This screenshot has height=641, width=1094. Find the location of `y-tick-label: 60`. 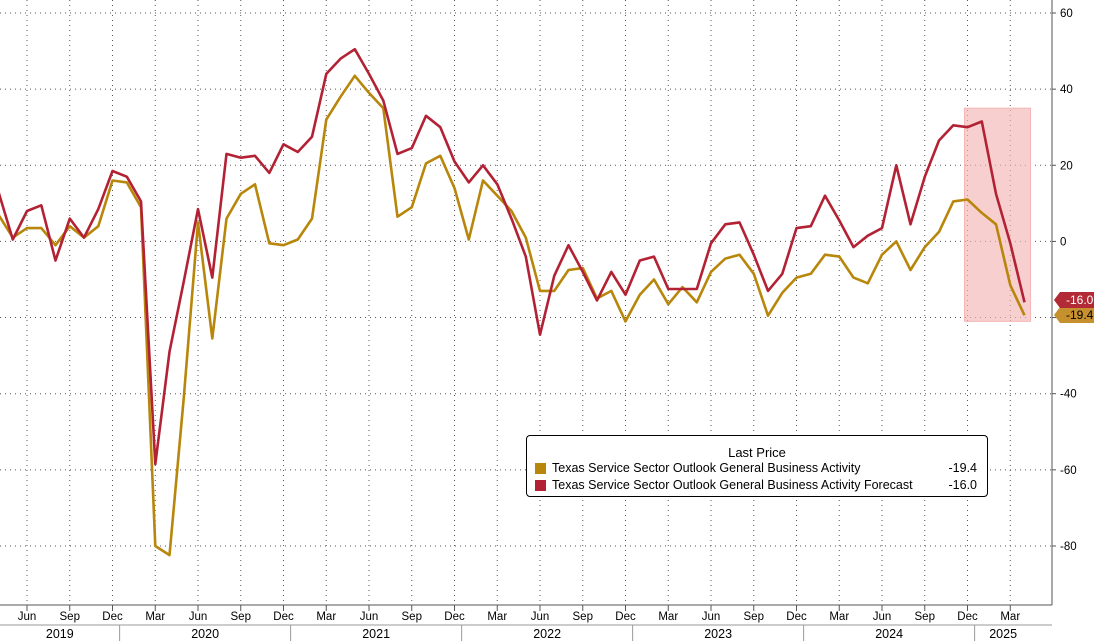

y-tick-label: 60 is located at coordinates (1066, 14).